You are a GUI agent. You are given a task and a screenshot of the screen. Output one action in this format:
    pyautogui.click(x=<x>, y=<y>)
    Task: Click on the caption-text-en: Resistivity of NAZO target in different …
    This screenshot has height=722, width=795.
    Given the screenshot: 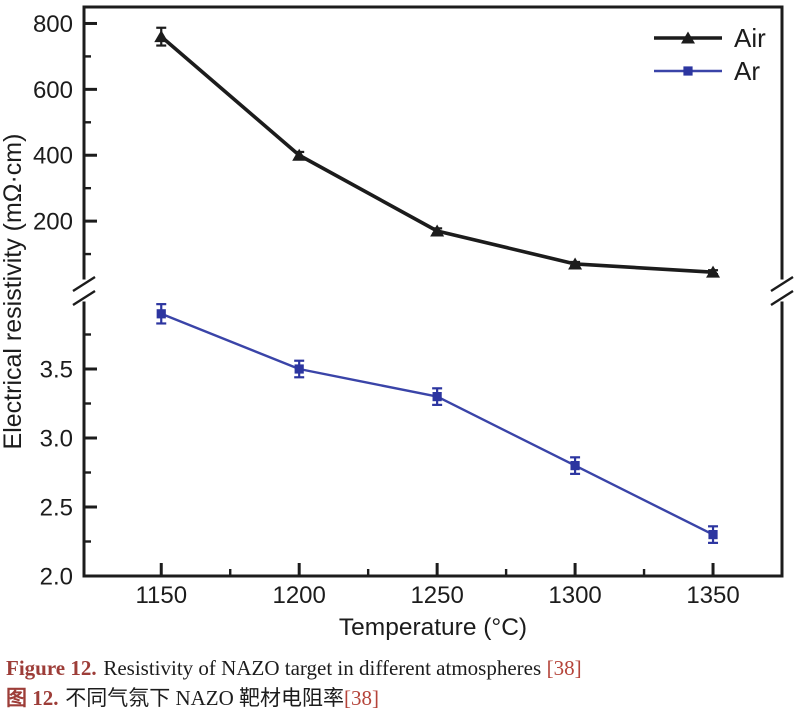 What is the action you would take?
    pyautogui.click(x=322, y=668)
    